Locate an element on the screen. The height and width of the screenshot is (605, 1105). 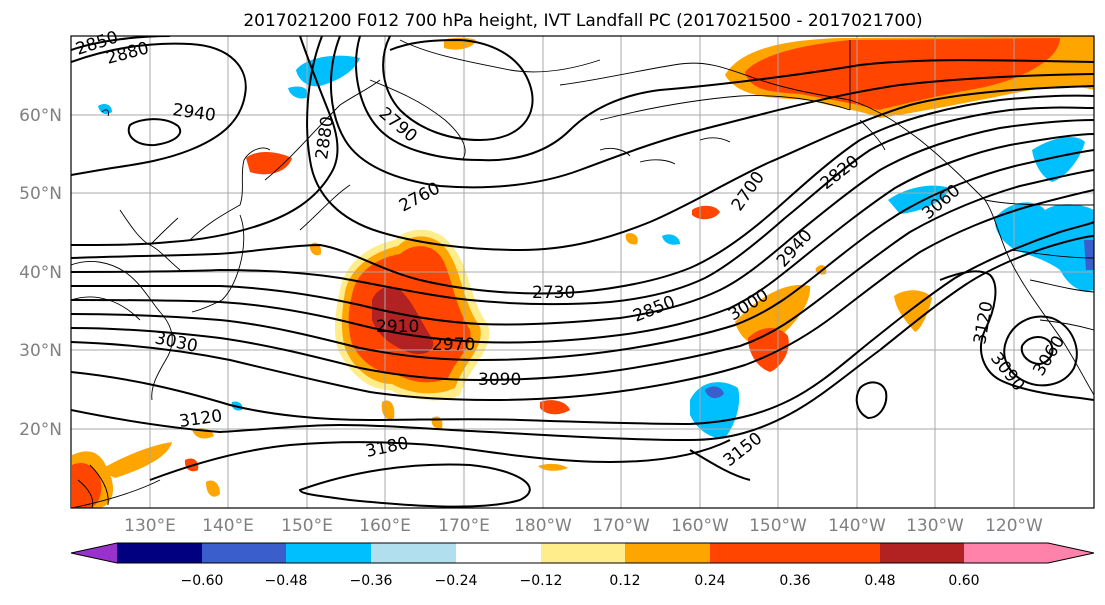
lon-label-150e: 150°E is located at coordinates (307, 526).